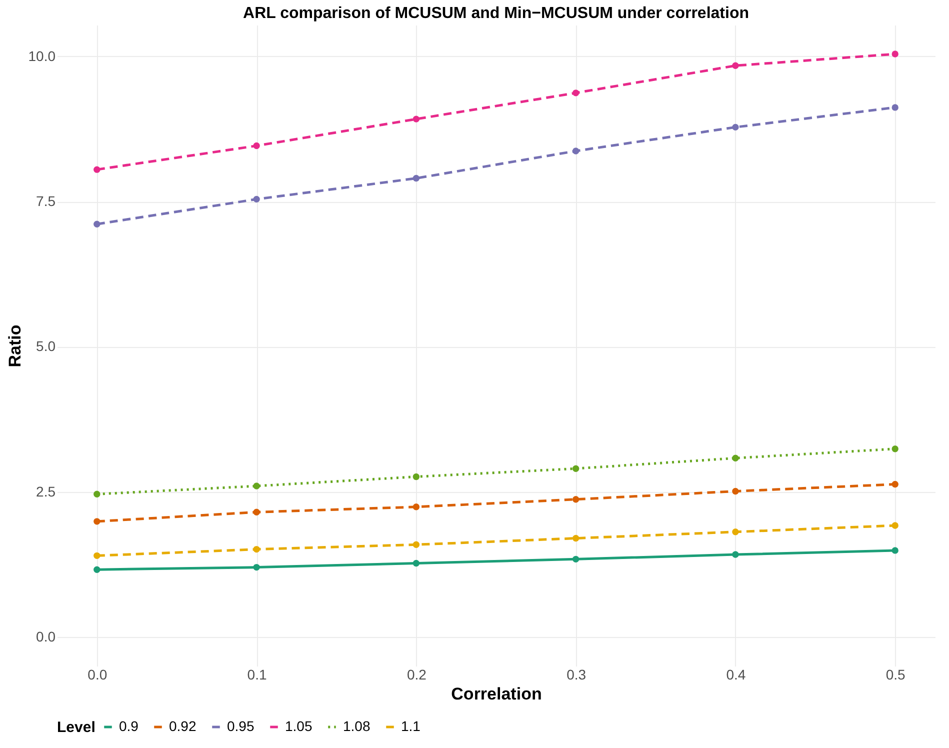 Image resolution: width=949 pixels, height=748 pixels. Describe the element at coordinates (46, 346) in the screenshot. I see `y-tick-label: 5.0` at that location.